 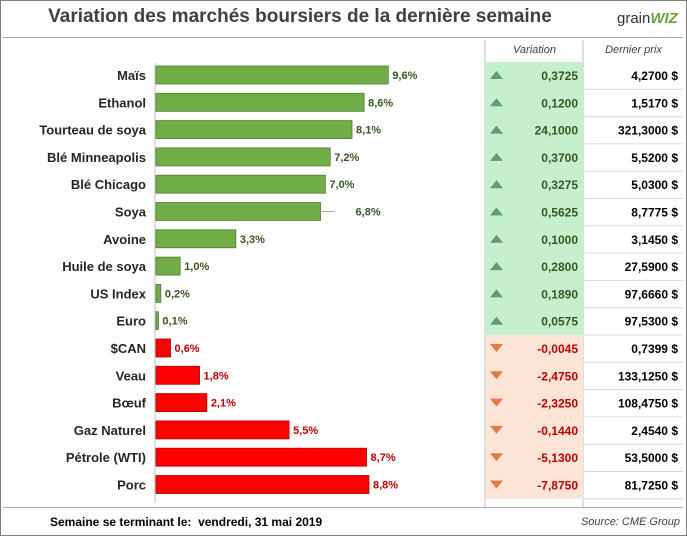 I want to click on variation-value-can: -0,0045, so click(x=557, y=349).